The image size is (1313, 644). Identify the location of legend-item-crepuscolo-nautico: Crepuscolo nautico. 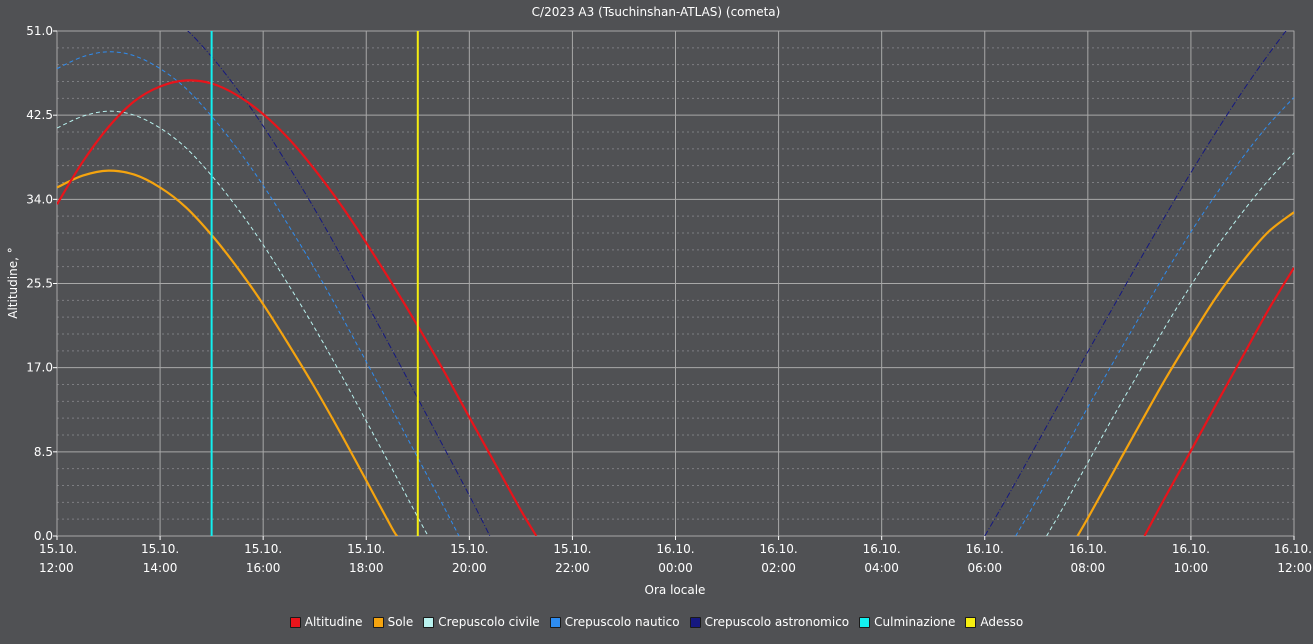
(614, 622).